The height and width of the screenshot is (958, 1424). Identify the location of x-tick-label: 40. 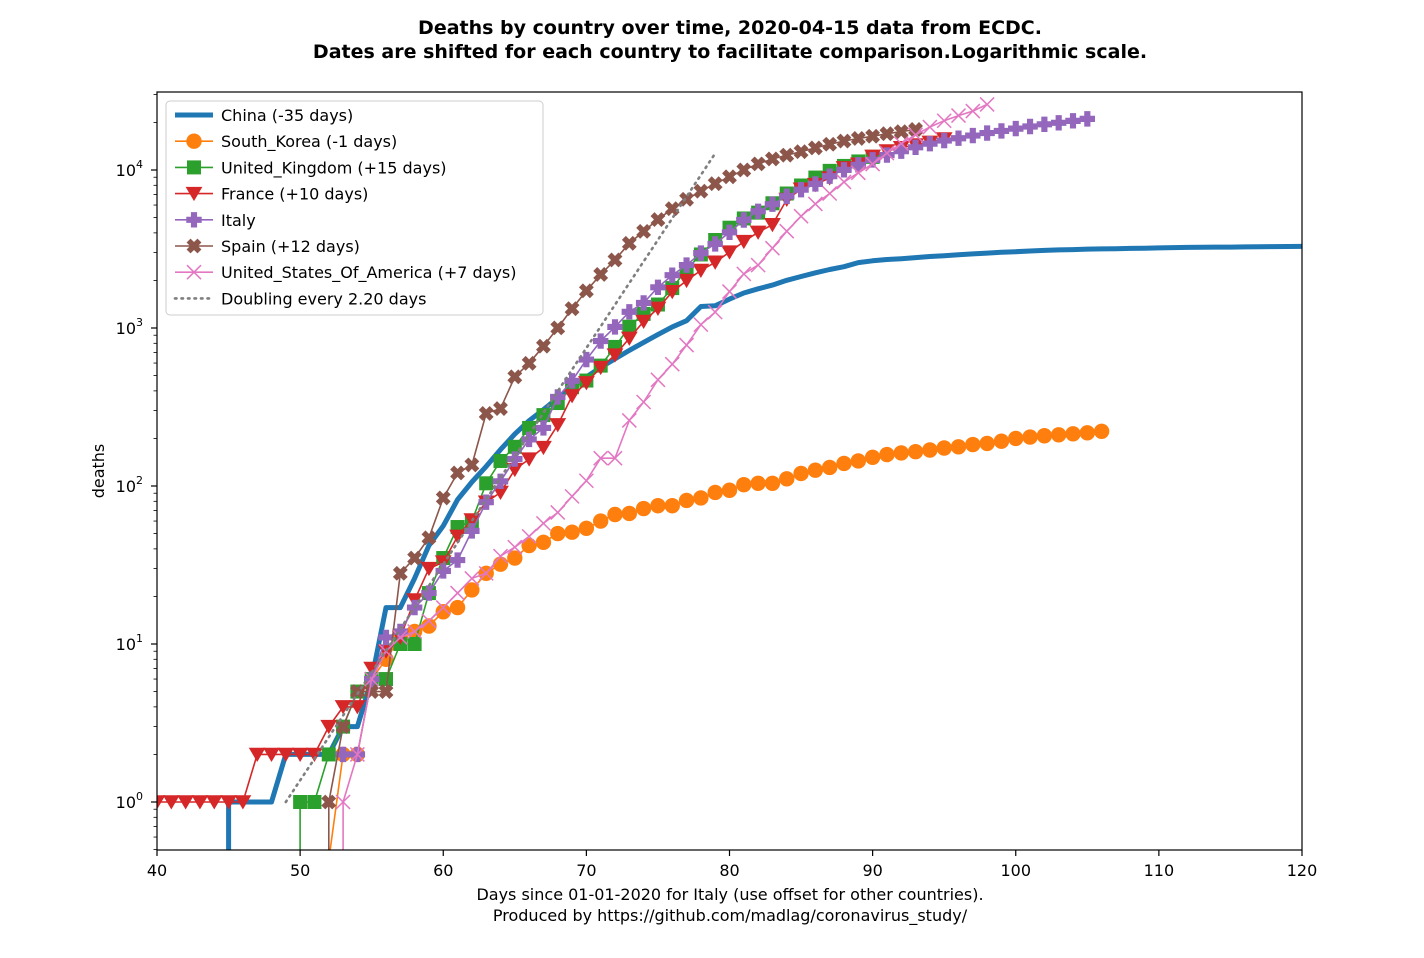
(157, 870).